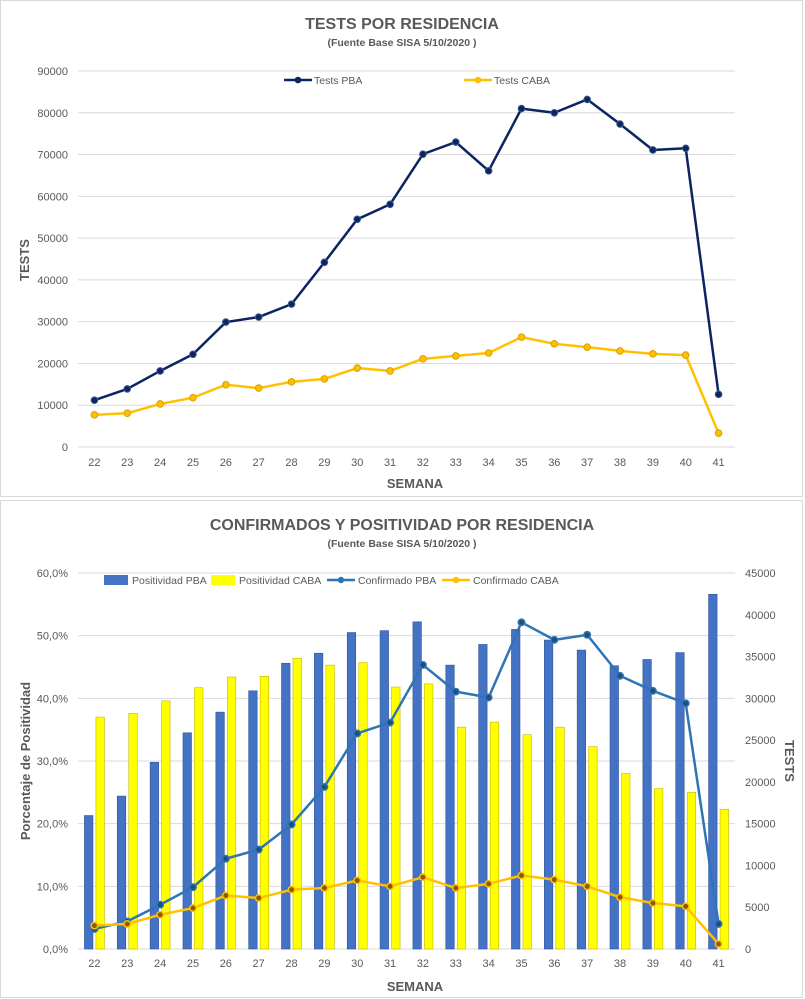 This screenshot has height=999, width=805. I want to click on legend-label: Positividad CABA, so click(280, 581).